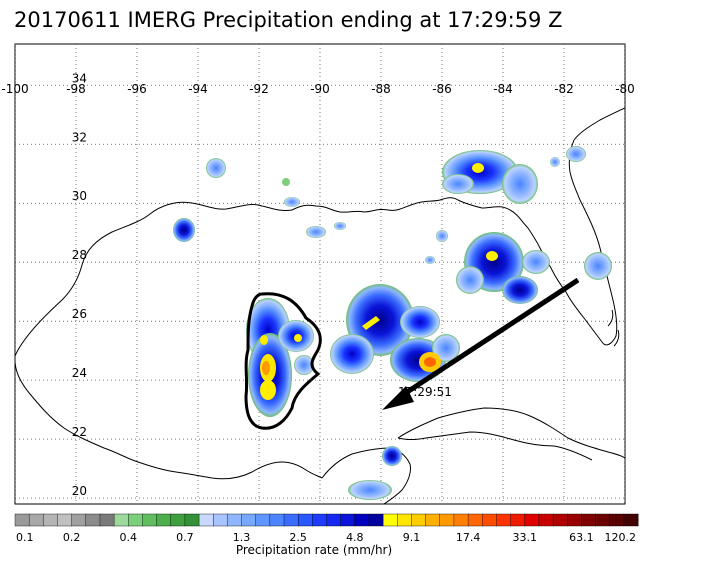 This screenshot has height=571, width=708. What do you see at coordinates (481, 343) in the screenshot?
I see `satellite-track-arrow` at bounding box center [481, 343].